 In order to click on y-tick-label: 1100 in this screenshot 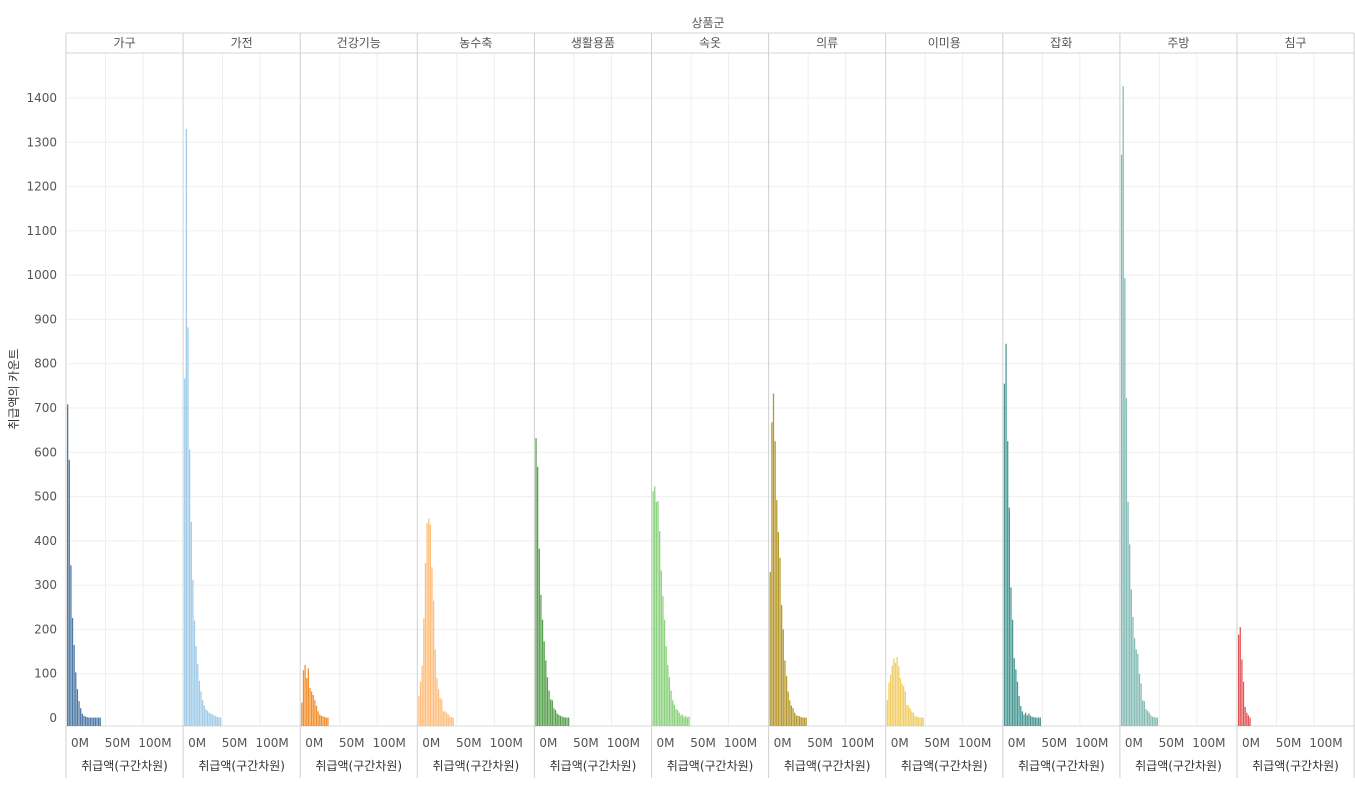, I will do `click(41, 231)`.